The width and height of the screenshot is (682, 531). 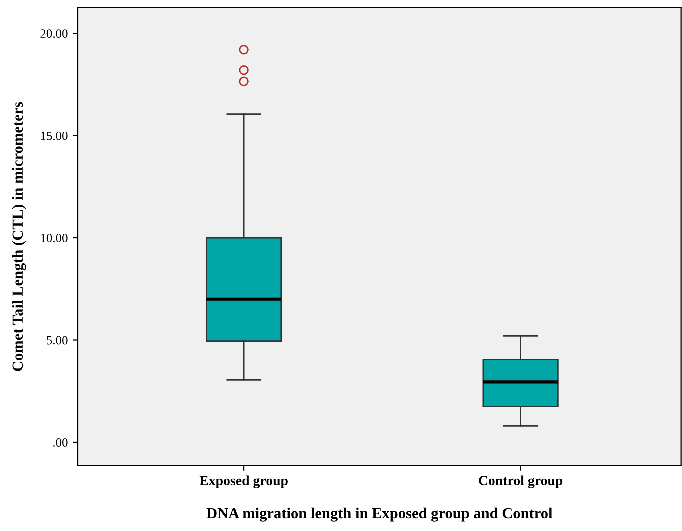 I want to click on x-axis-title: DNA migration length in Exposed group and Control, so click(x=379, y=515).